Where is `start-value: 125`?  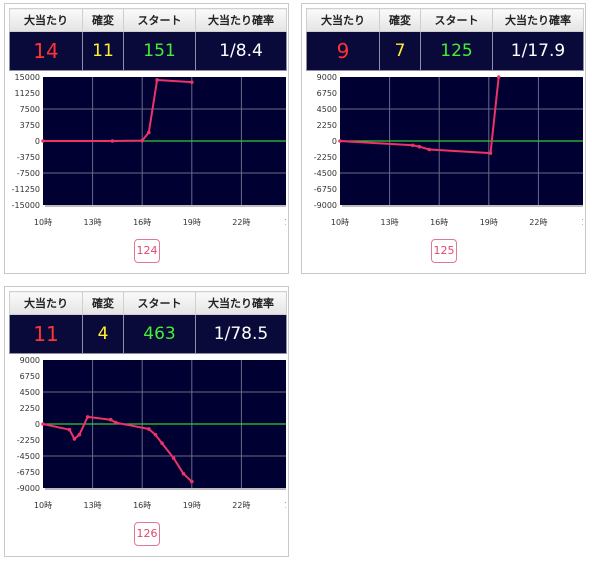 start-value: 125 is located at coordinates (456, 51).